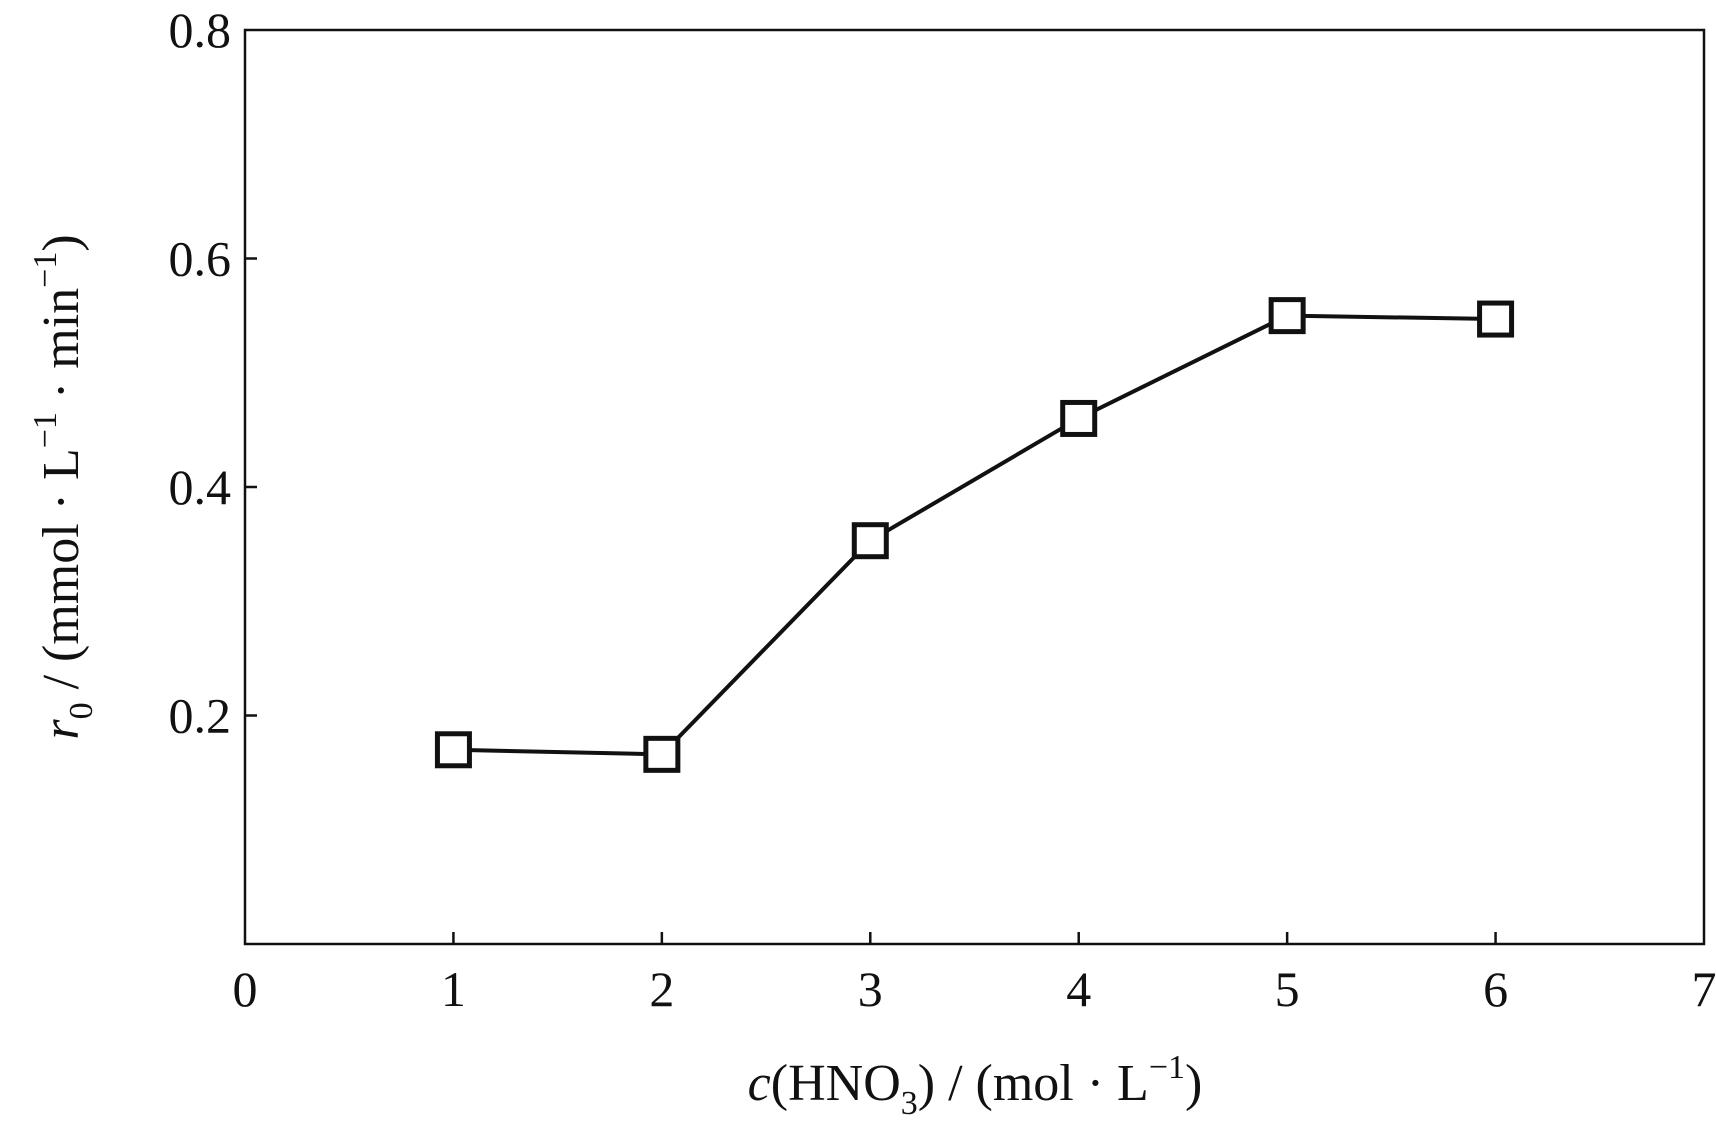 This screenshot has height=1126, width=1716. Describe the element at coordinates (1167, 1067) in the screenshot. I see `x-axis-label-sup: −1` at that location.